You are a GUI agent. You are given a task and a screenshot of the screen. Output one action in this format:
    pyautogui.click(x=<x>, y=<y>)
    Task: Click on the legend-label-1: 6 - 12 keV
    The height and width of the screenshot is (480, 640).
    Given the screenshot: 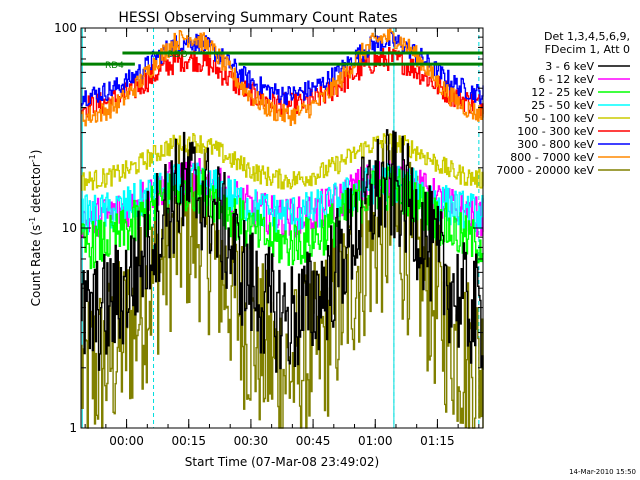 What is the action you would take?
    pyautogui.click(x=566, y=79)
    